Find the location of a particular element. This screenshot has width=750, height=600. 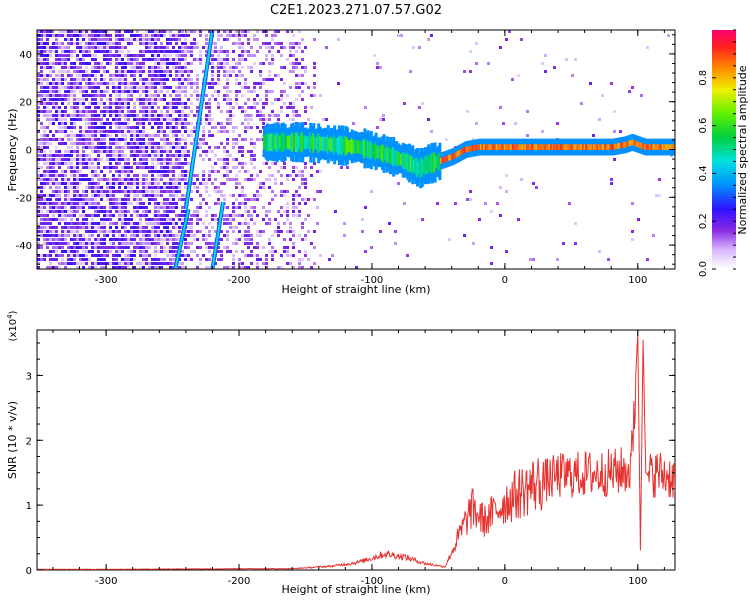

spectrogram-y-label: Frequency (Hz) is located at coordinates (12, 150).